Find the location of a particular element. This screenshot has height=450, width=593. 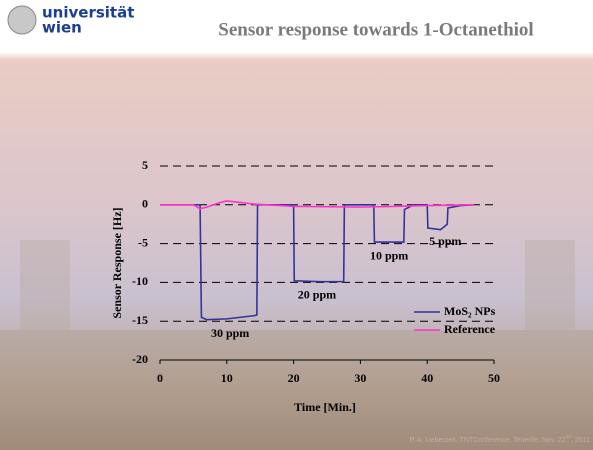

y-tick-label: -20 is located at coordinates (140, 359).